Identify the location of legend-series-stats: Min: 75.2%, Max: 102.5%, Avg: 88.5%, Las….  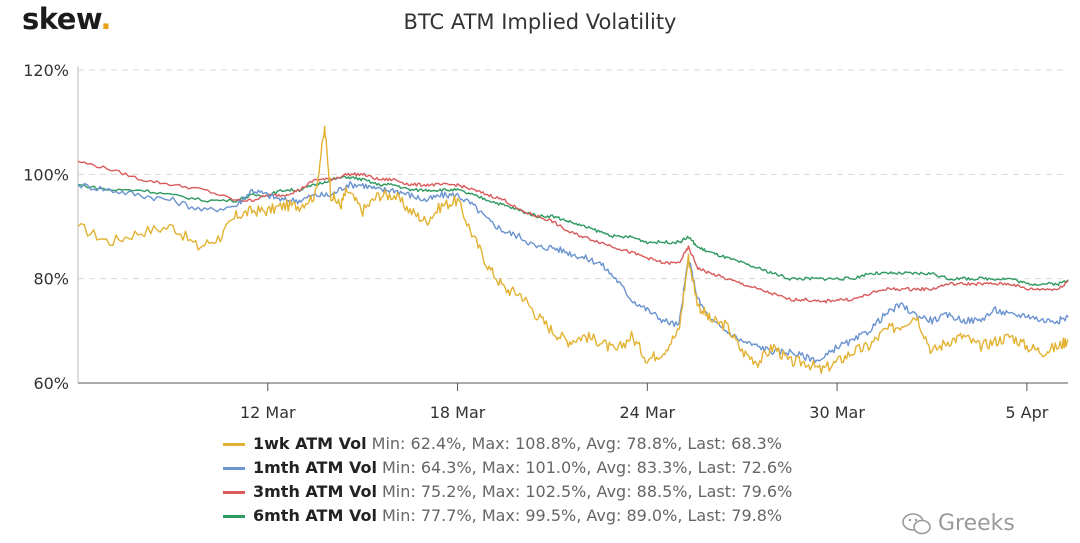
(587, 491).